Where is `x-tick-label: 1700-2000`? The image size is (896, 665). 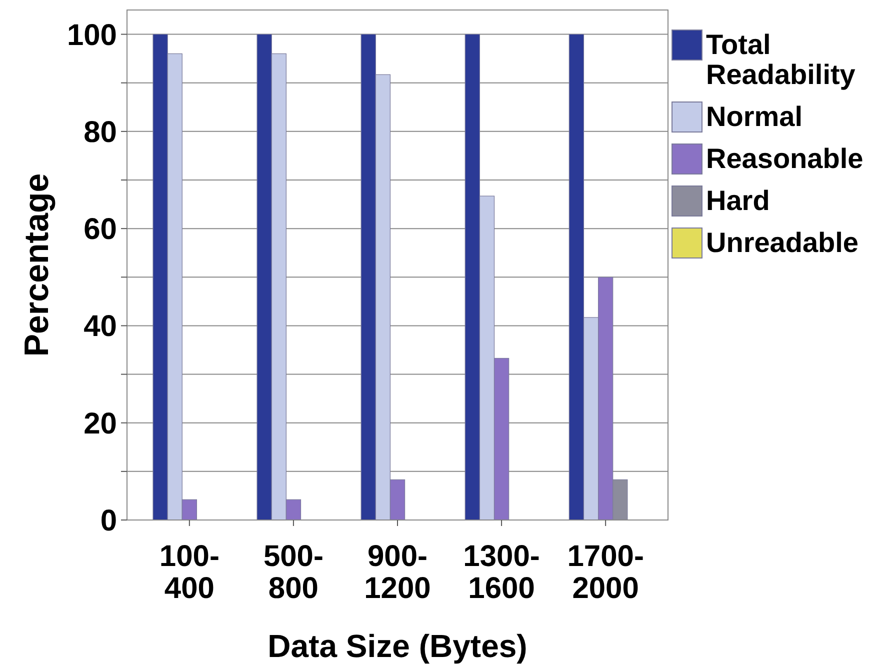 x-tick-label: 1700-2000 is located at coordinates (605, 572).